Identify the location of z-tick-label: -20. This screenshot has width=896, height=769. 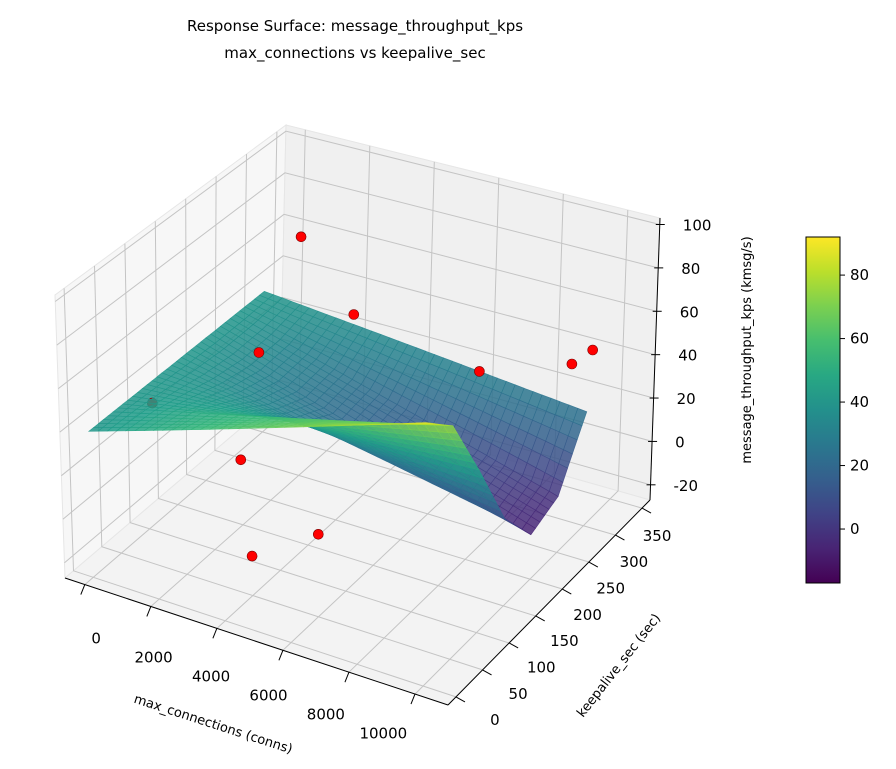
(686, 486).